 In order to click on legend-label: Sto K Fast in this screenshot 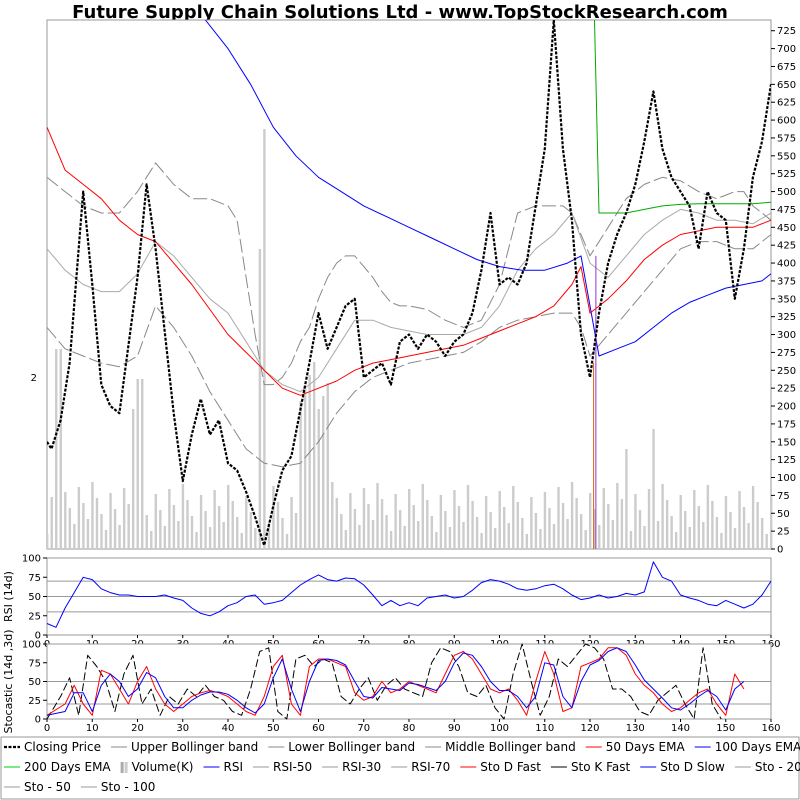, I will do `click(601, 767)`.